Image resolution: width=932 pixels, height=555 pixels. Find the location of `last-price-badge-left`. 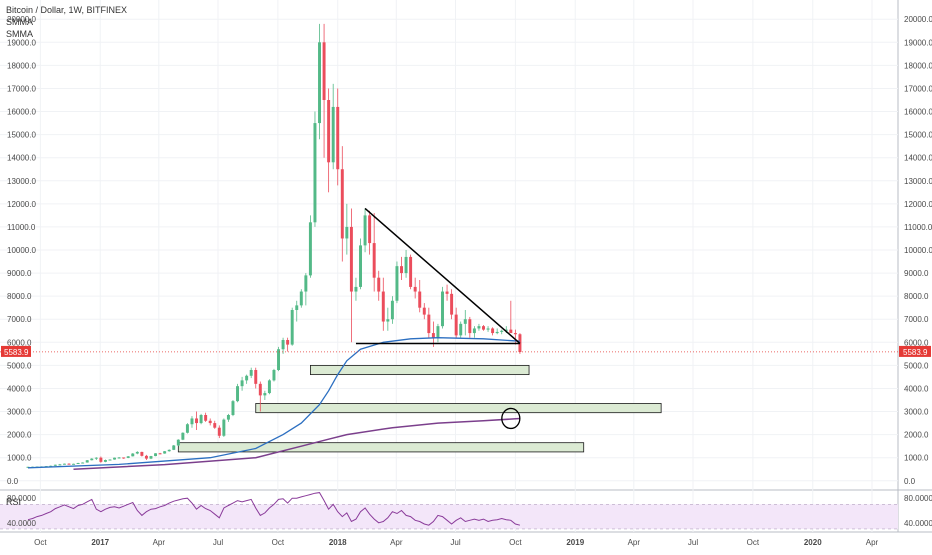

last-price-badge-left is located at coordinates (16, 351).